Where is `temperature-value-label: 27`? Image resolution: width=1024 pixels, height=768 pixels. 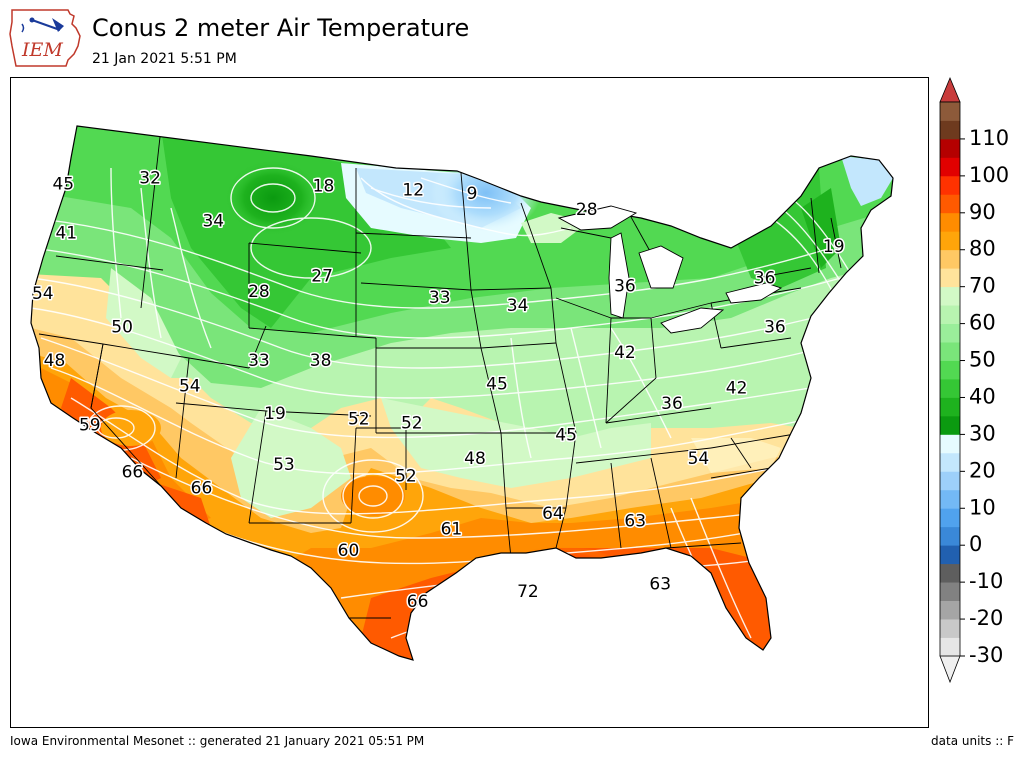 temperature-value-label: 27 is located at coordinates (322, 277).